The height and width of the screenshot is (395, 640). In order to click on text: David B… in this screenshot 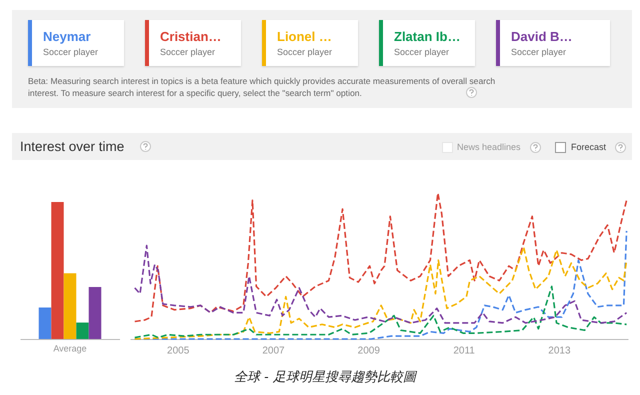, I will do `click(541, 36)`.